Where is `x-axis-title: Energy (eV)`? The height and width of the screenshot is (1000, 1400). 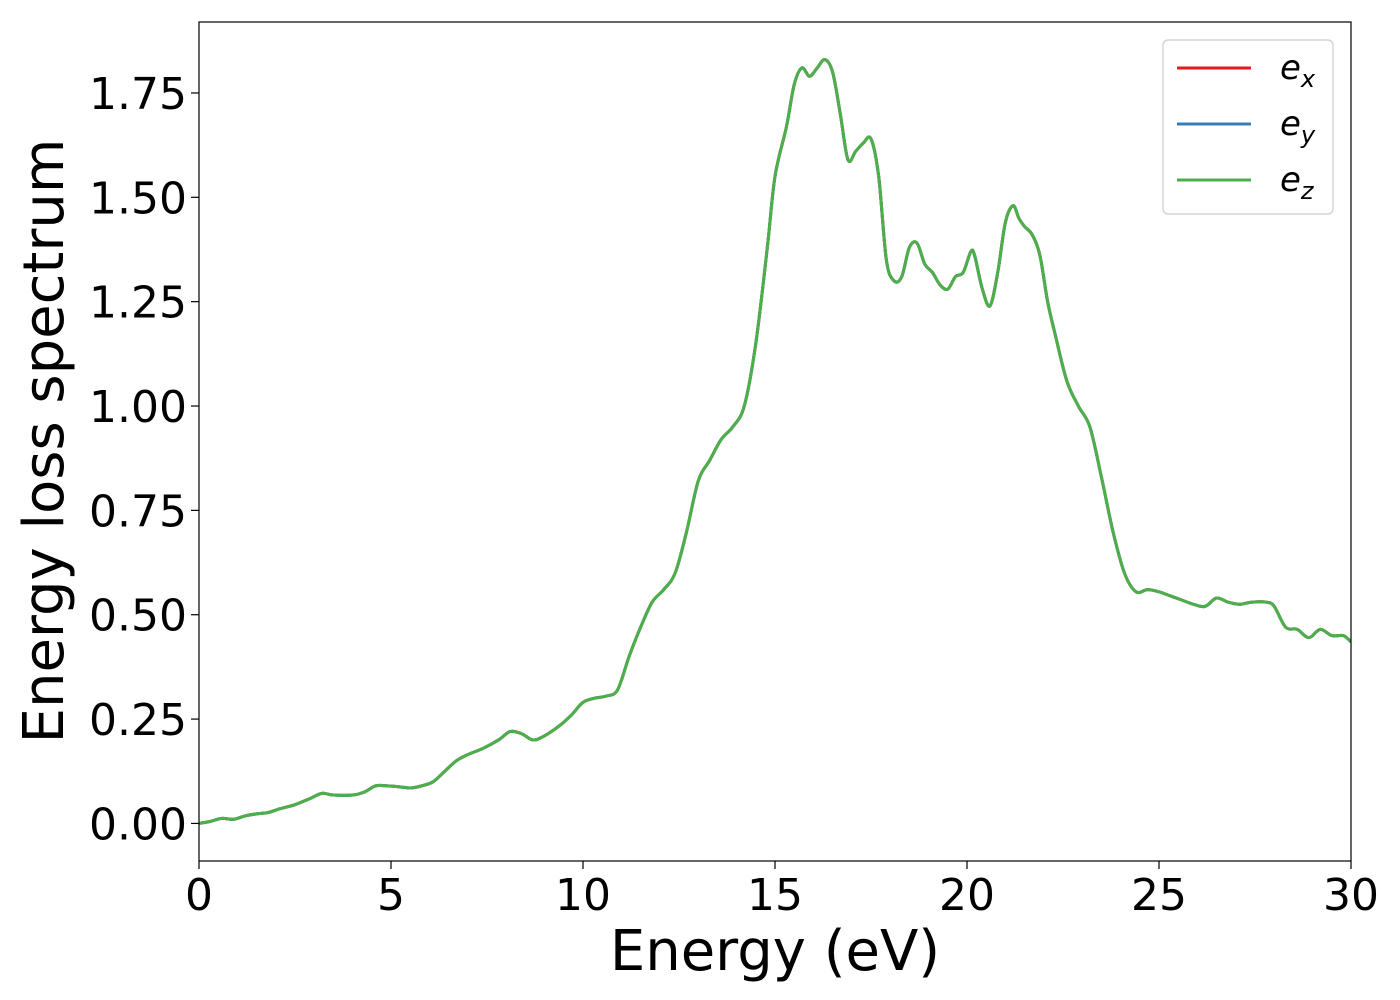 x-axis-title: Energy (eV) is located at coordinates (775, 951).